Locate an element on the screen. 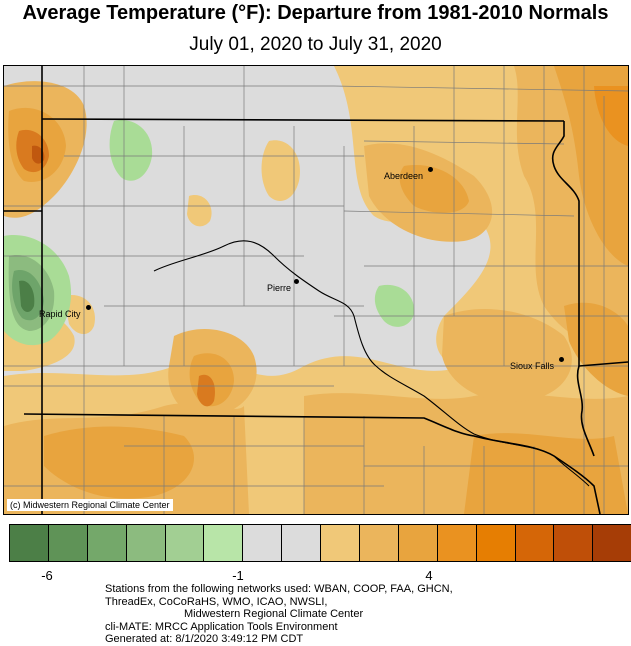  legend-tick-minus-1: -1 is located at coordinates (238, 575).